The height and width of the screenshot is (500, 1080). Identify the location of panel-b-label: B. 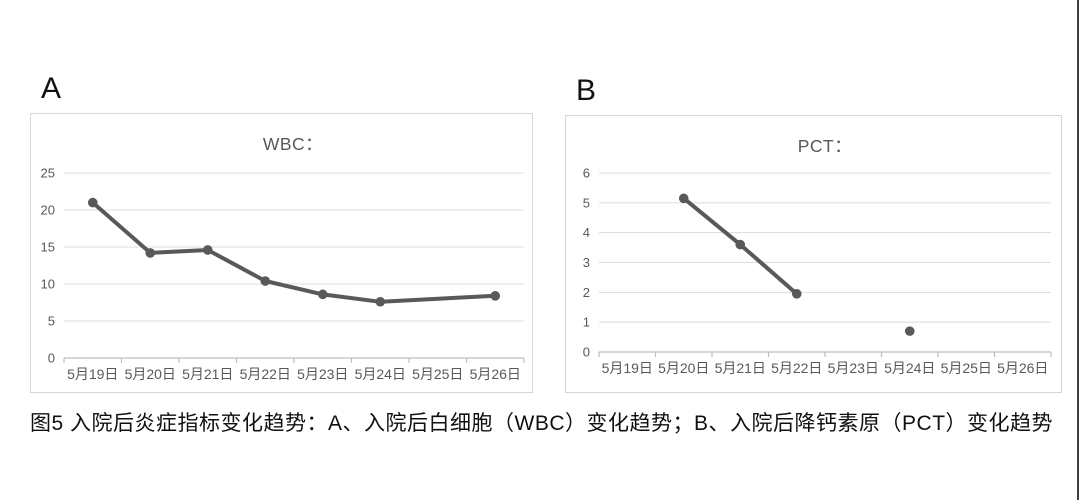
(586, 90).